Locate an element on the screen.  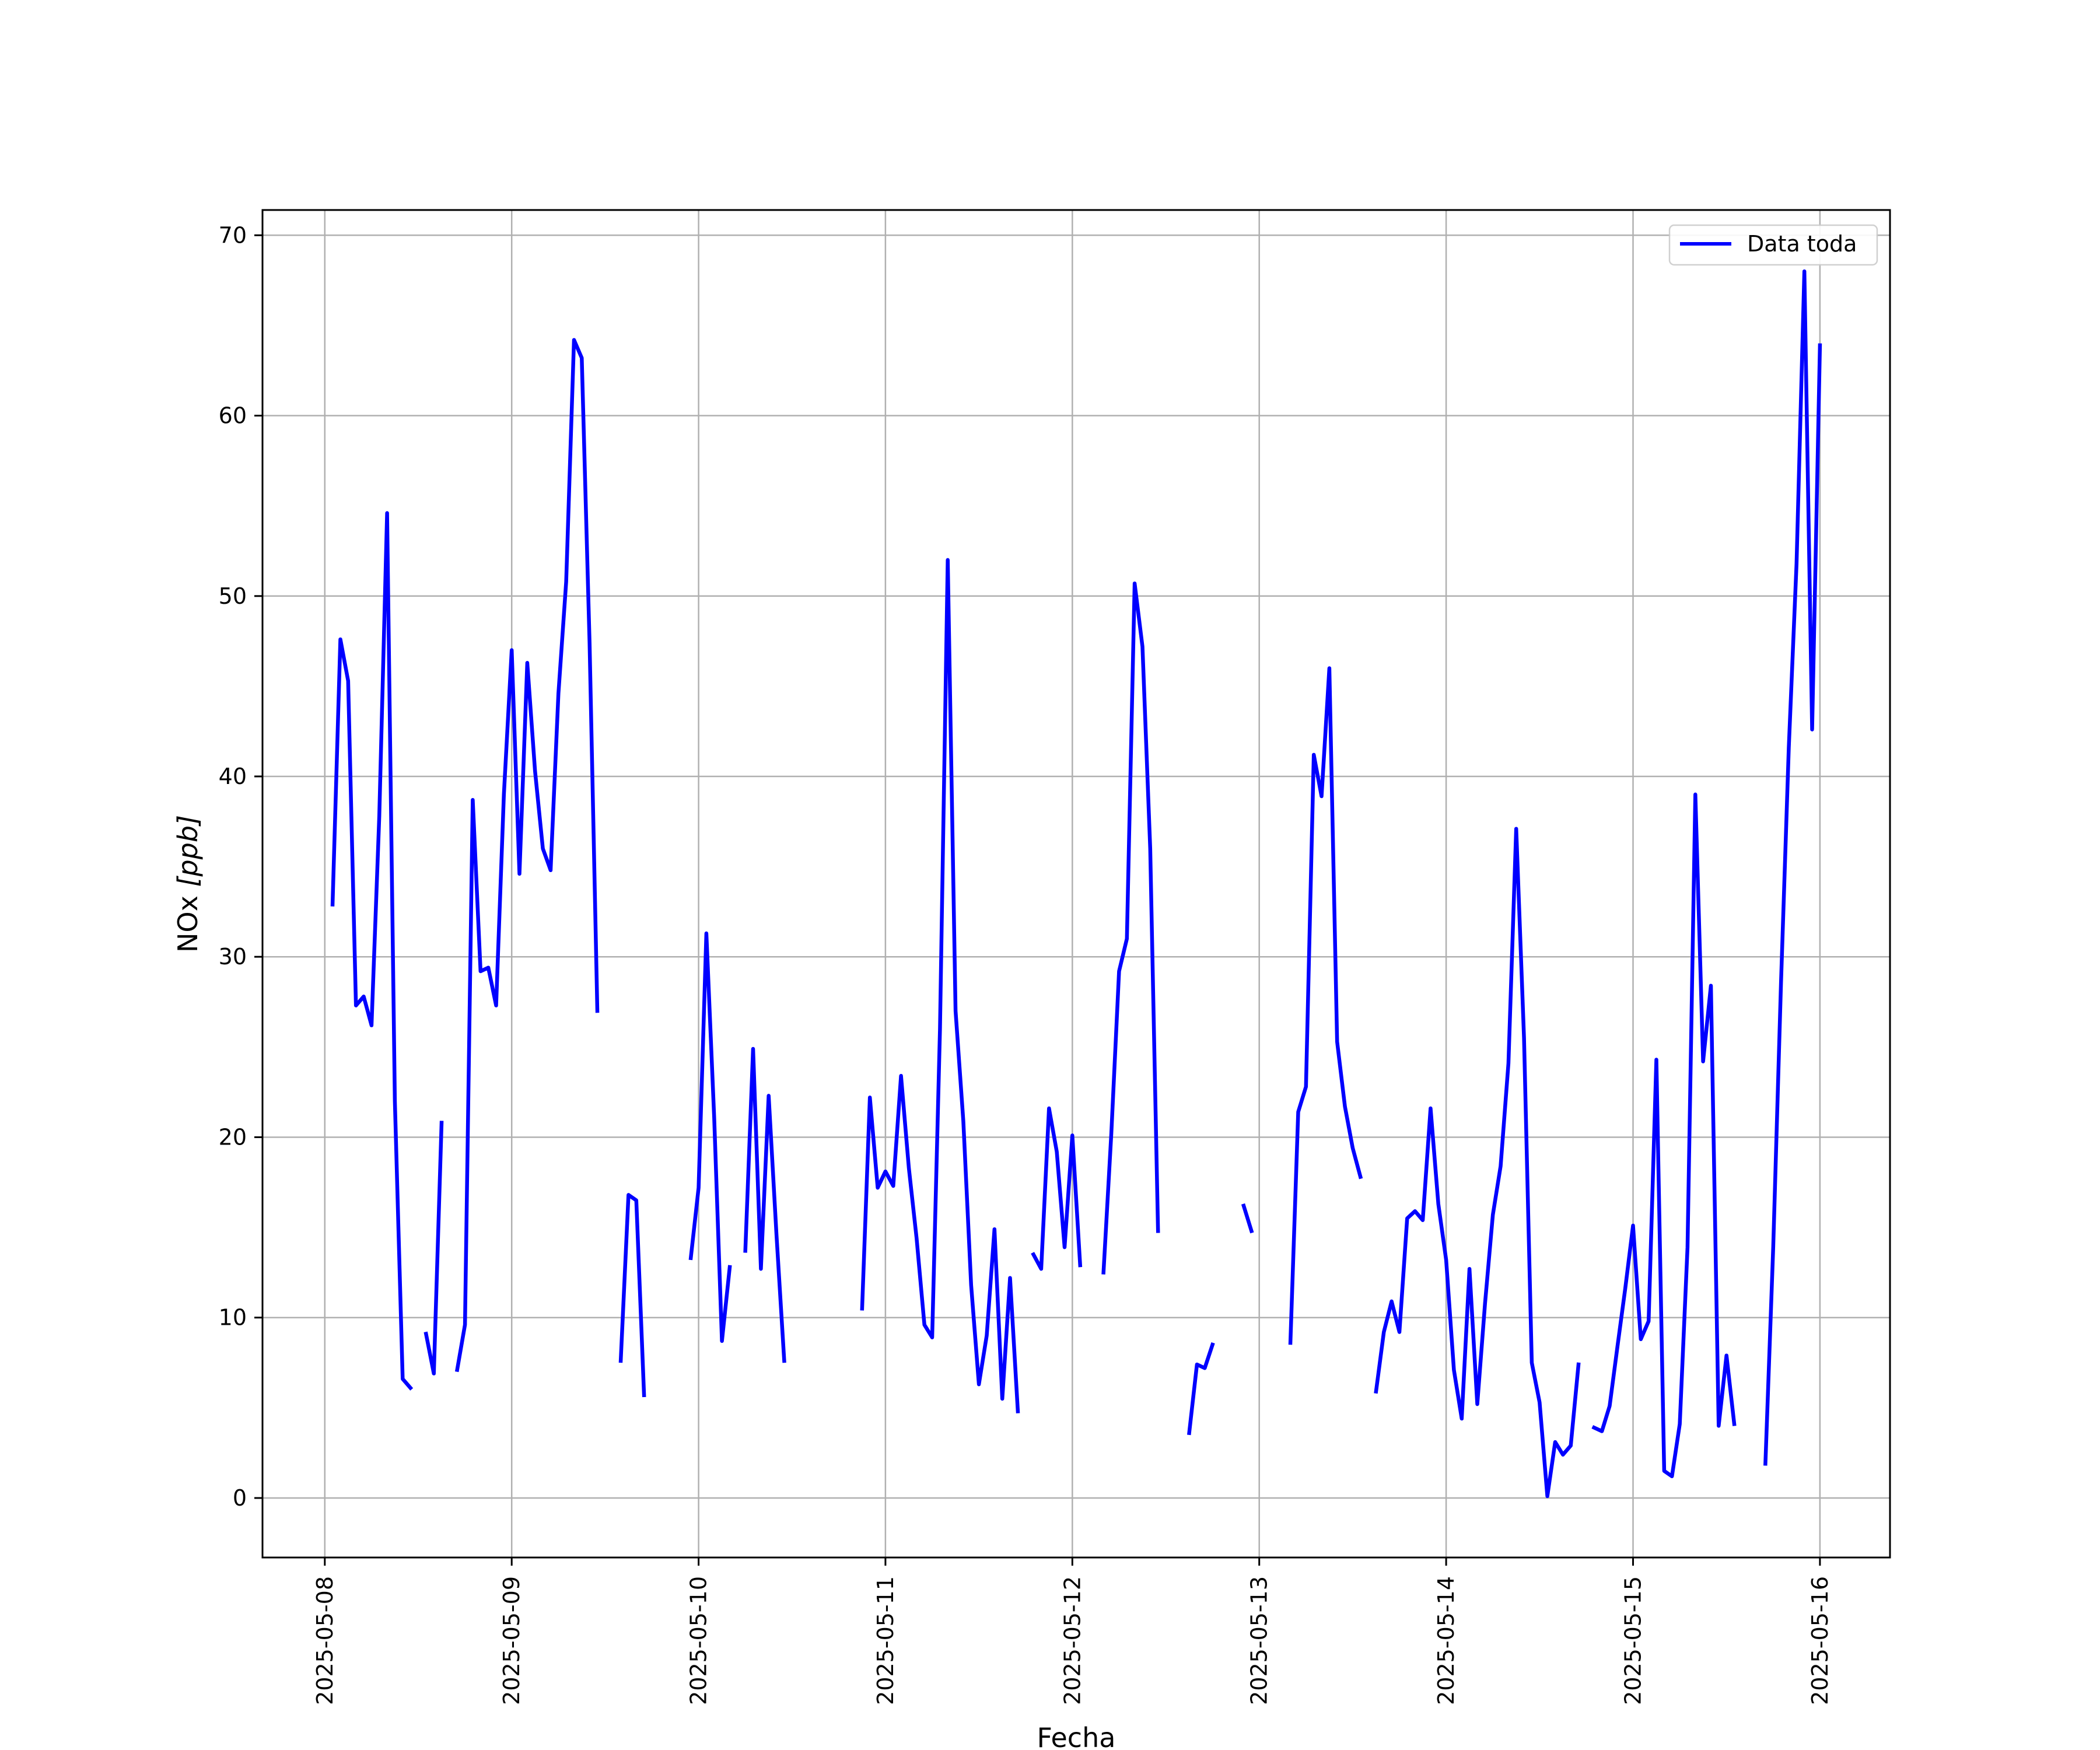
x-tick-label: 2025-05-12 is located at coordinates (1072, 1640).